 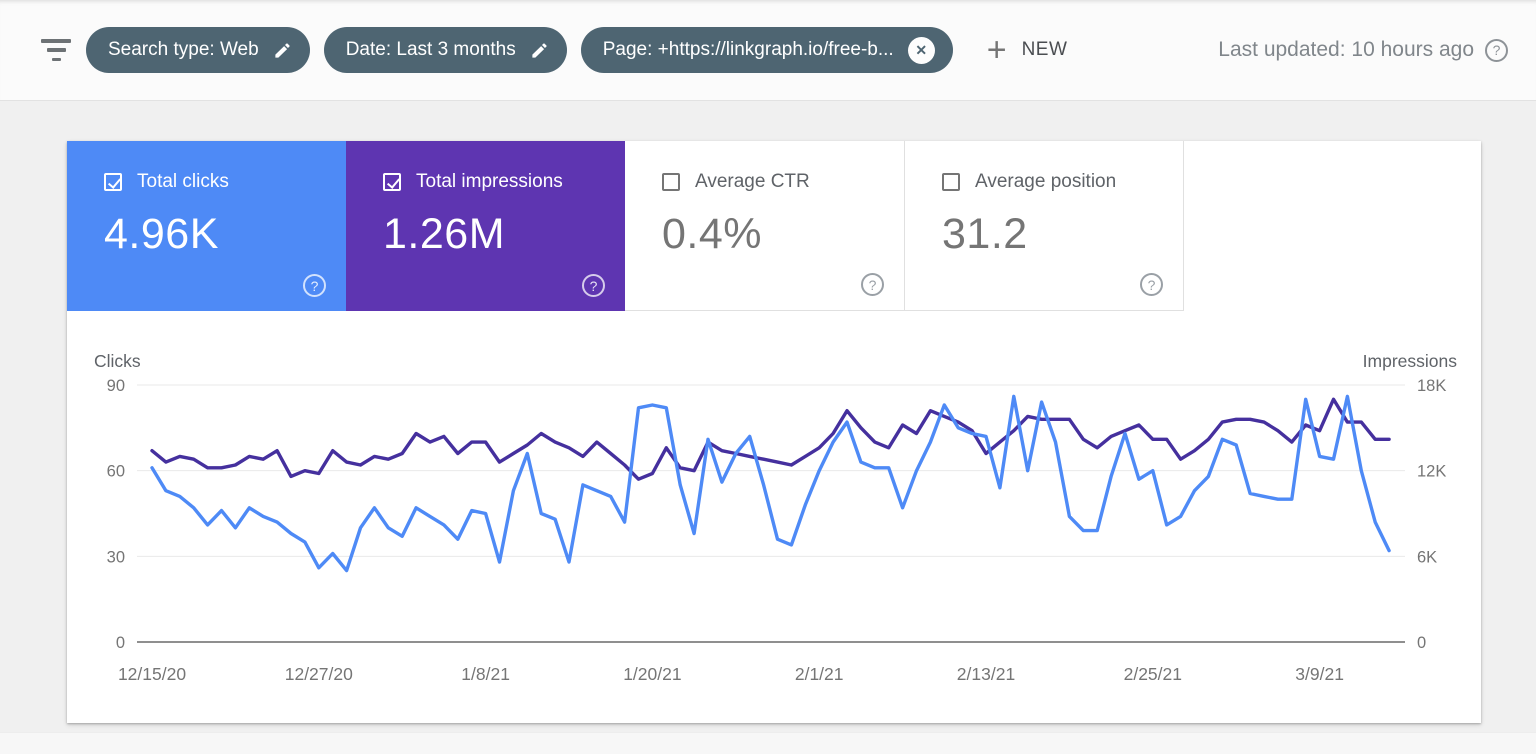 I want to click on last-updated: Last updated: 10 hours ago ?, so click(x=1363, y=50).